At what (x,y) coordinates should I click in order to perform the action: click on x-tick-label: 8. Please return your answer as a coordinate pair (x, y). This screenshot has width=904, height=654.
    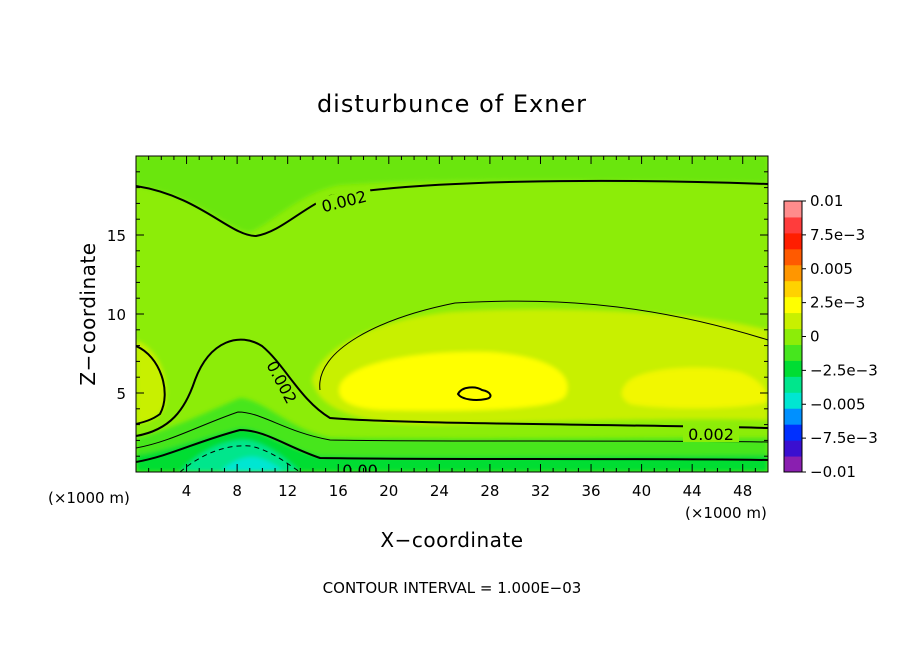
    Looking at the image, I should click on (237, 491).